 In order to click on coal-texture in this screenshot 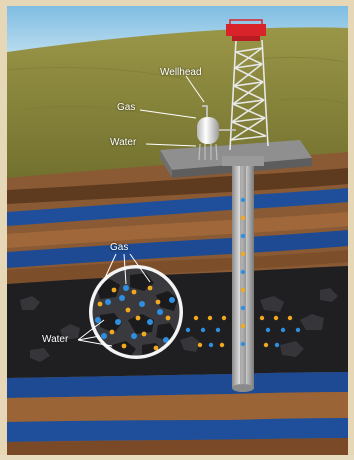, I will do `click(179, 325)`.